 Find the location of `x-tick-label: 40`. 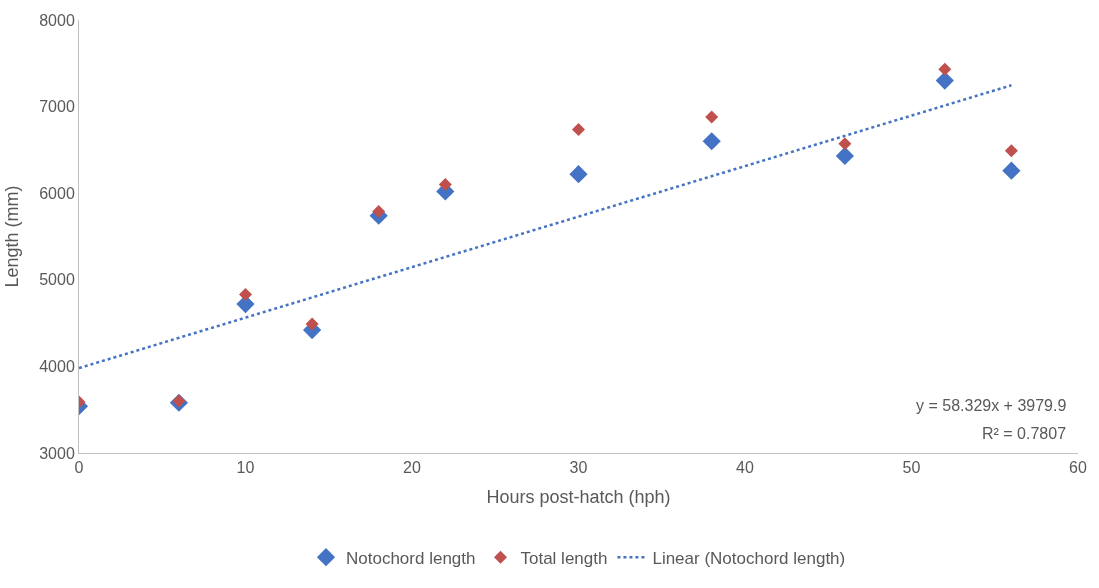

x-tick-label: 40 is located at coordinates (745, 468).